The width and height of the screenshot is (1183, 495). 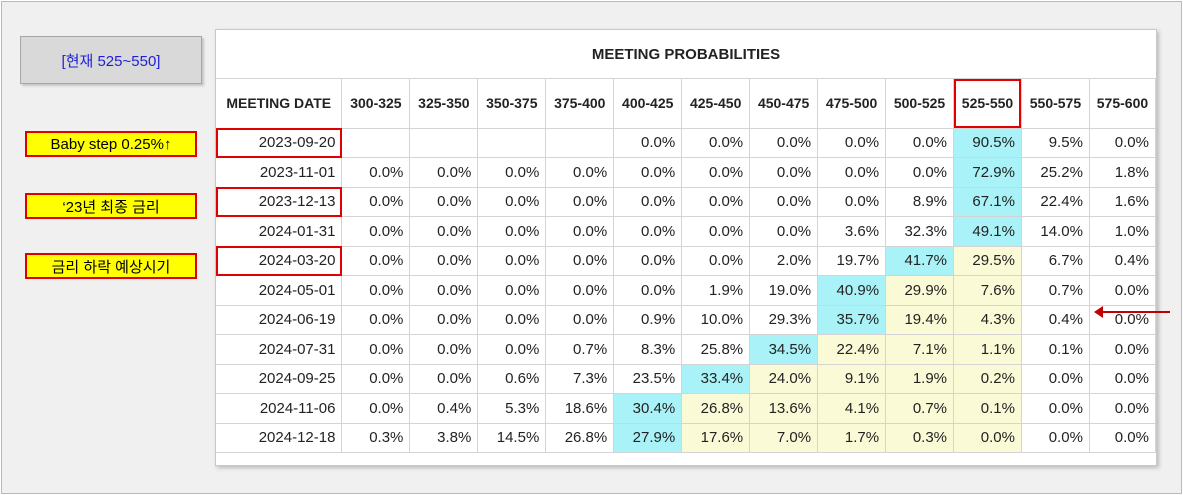 I want to click on callout-rate-cut-timing: 금리 하락 예상시기, so click(x=111, y=266).